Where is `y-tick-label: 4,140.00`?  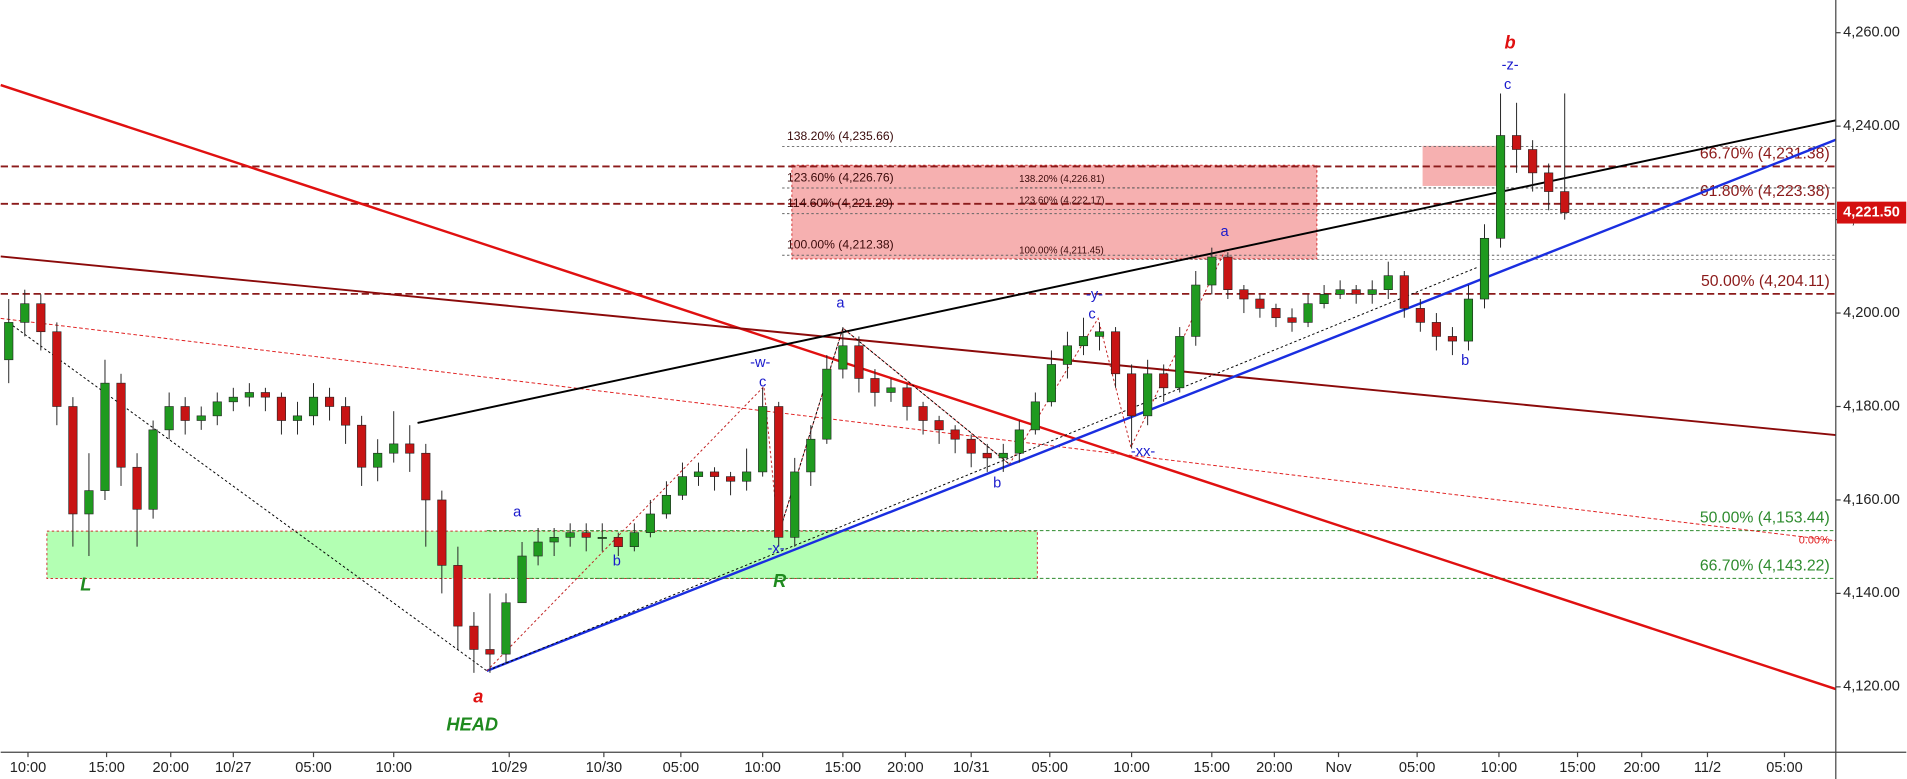 y-tick-label: 4,140.00 is located at coordinates (1871, 593).